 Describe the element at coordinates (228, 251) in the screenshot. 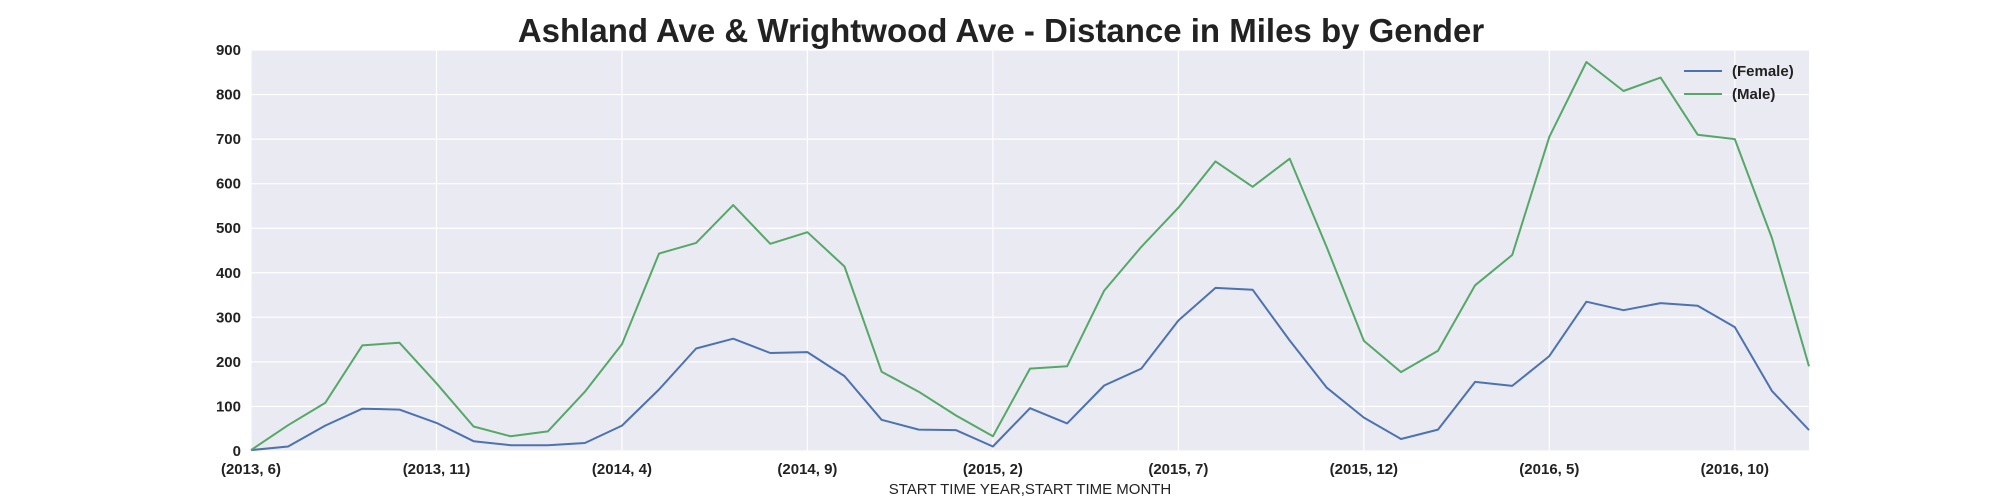

I see `y-axis-ticks: 0 100 200 300 400 500 600 700 800 900` at that location.